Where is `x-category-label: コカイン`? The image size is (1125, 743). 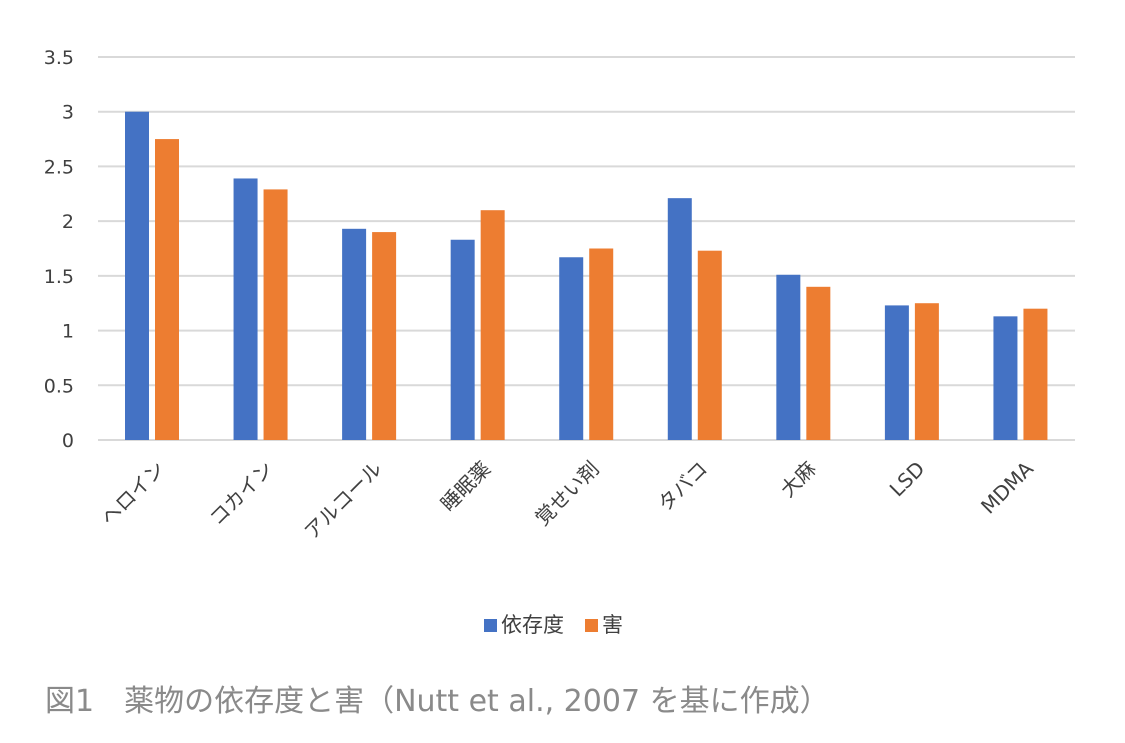
x-category-label: コカイン is located at coordinates (242, 494).